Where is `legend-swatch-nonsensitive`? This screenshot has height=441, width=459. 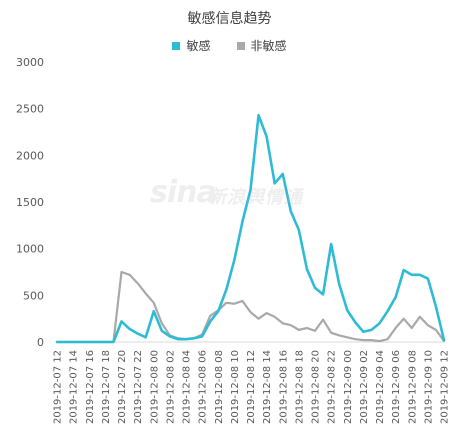 legend-swatch-nonsensitive is located at coordinates (240, 45).